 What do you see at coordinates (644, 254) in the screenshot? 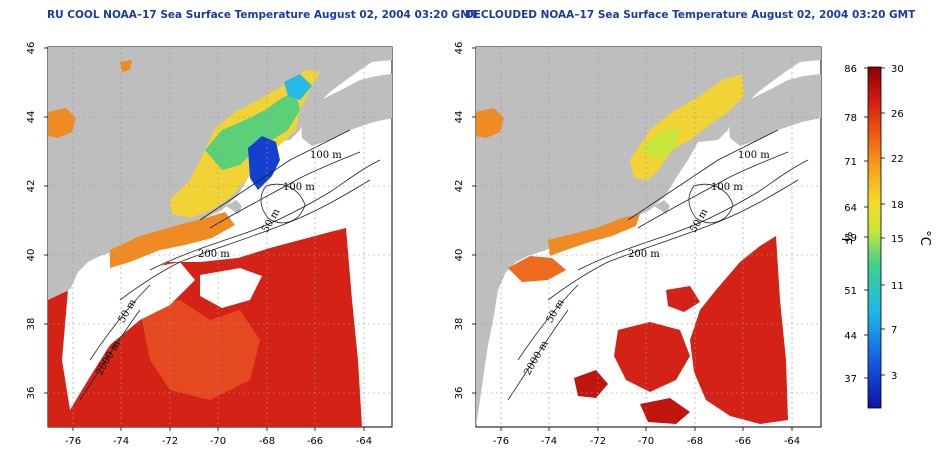
I see `right-contour-label-200m: 200 m` at bounding box center [644, 254].